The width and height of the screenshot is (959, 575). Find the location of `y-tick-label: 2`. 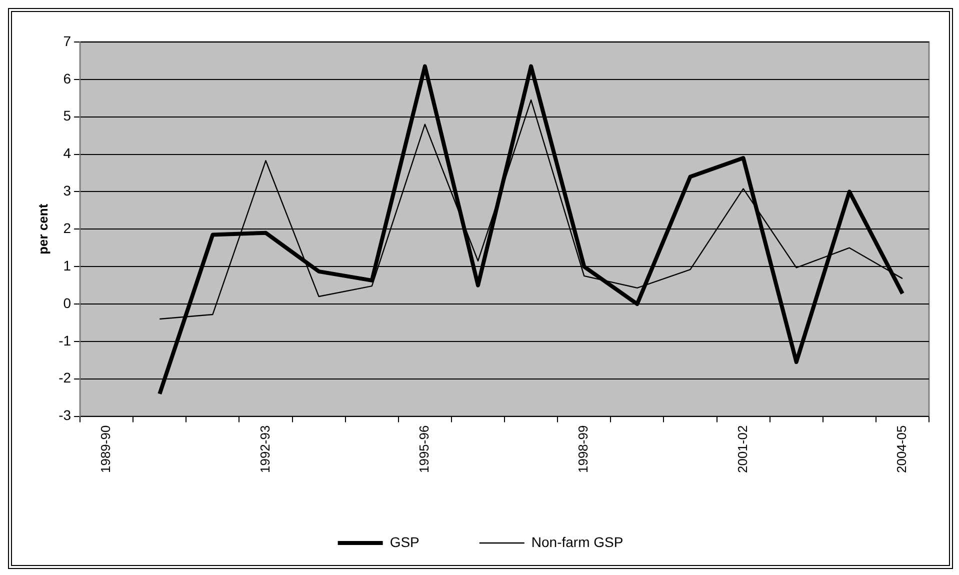

y-tick-label: 2 is located at coordinates (67, 228).